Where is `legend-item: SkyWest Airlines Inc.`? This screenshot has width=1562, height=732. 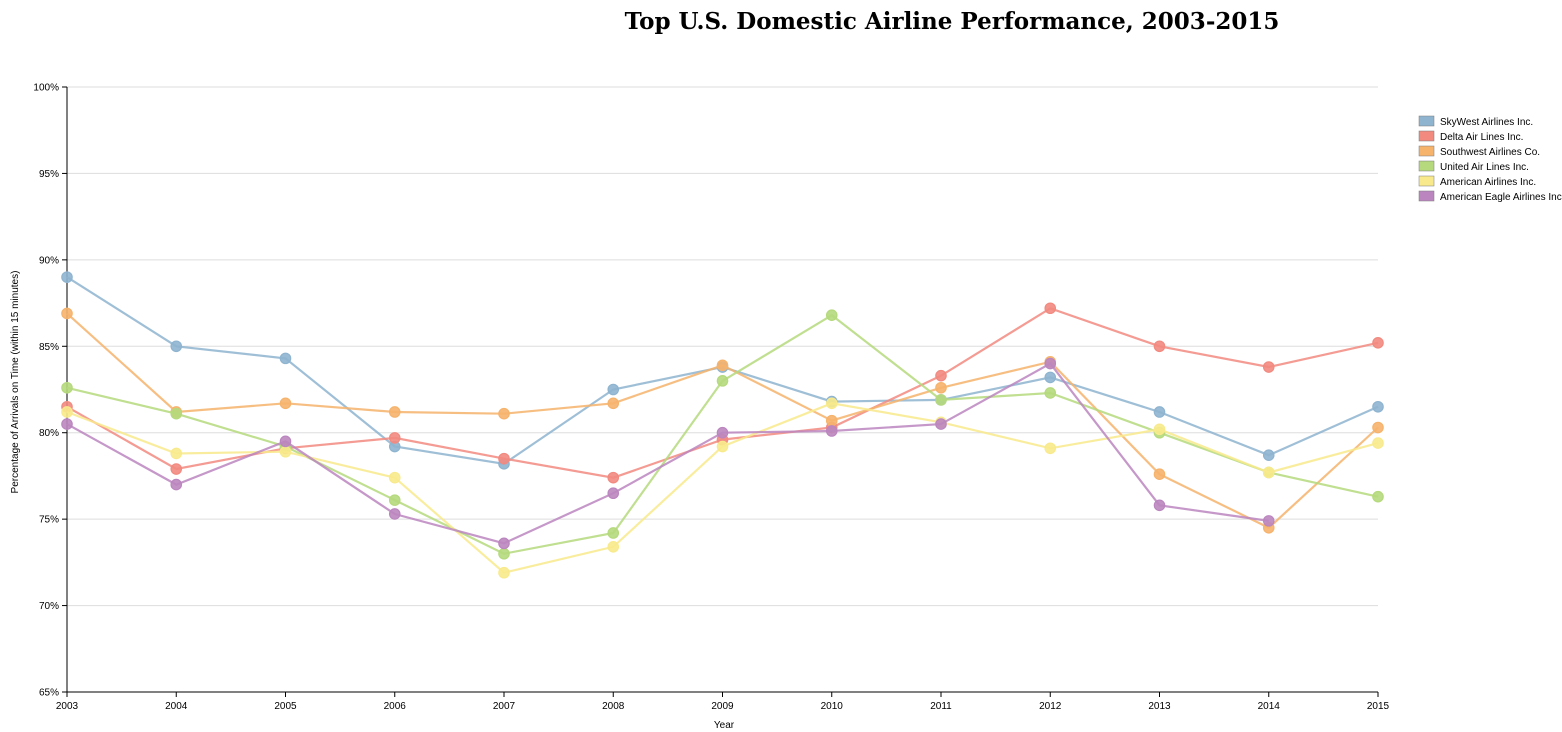
legend-item: SkyWest Airlines Inc. is located at coordinates (1475, 121).